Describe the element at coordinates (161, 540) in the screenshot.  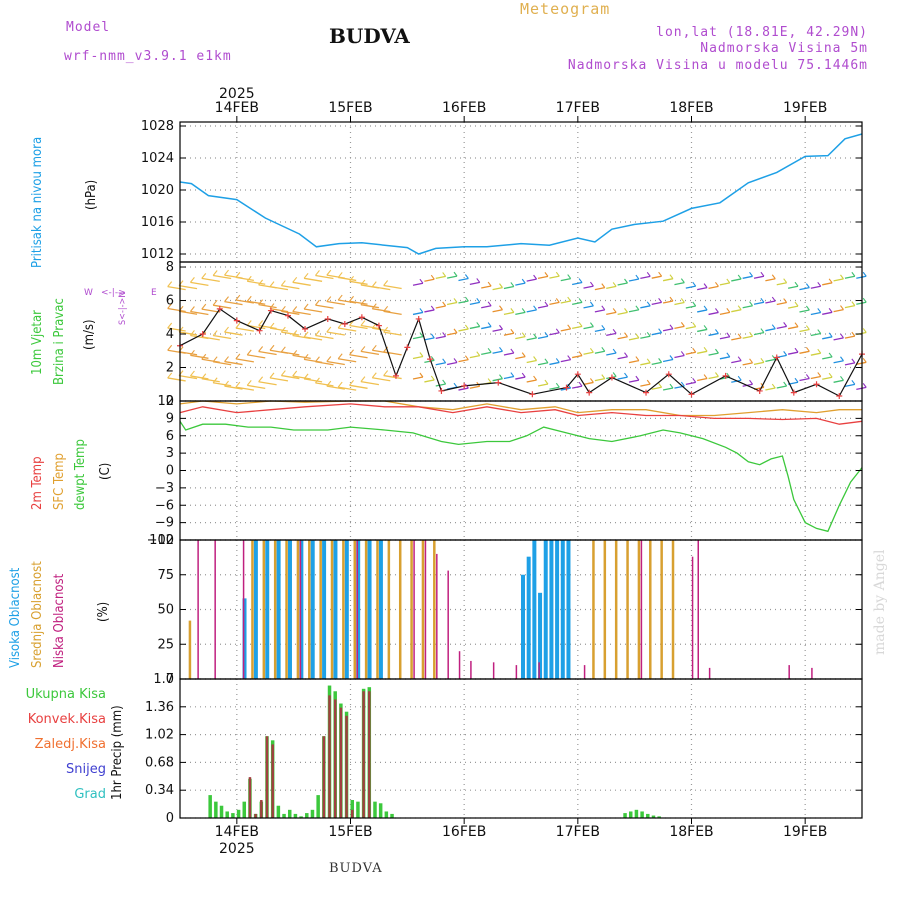
I see `y-tick-label: 100` at that location.